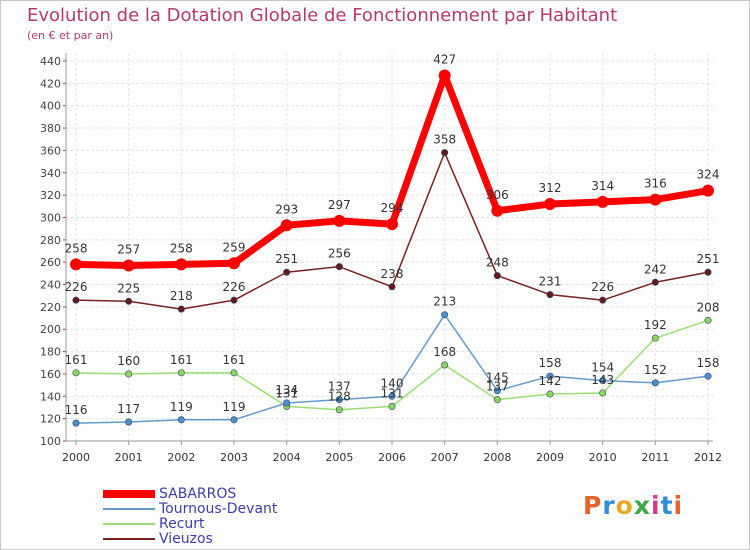 This screenshot has height=550, width=750. What do you see at coordinates (602, 186) in the screenshot?
I see `data-label: 314` at bounding box center [602, 186].